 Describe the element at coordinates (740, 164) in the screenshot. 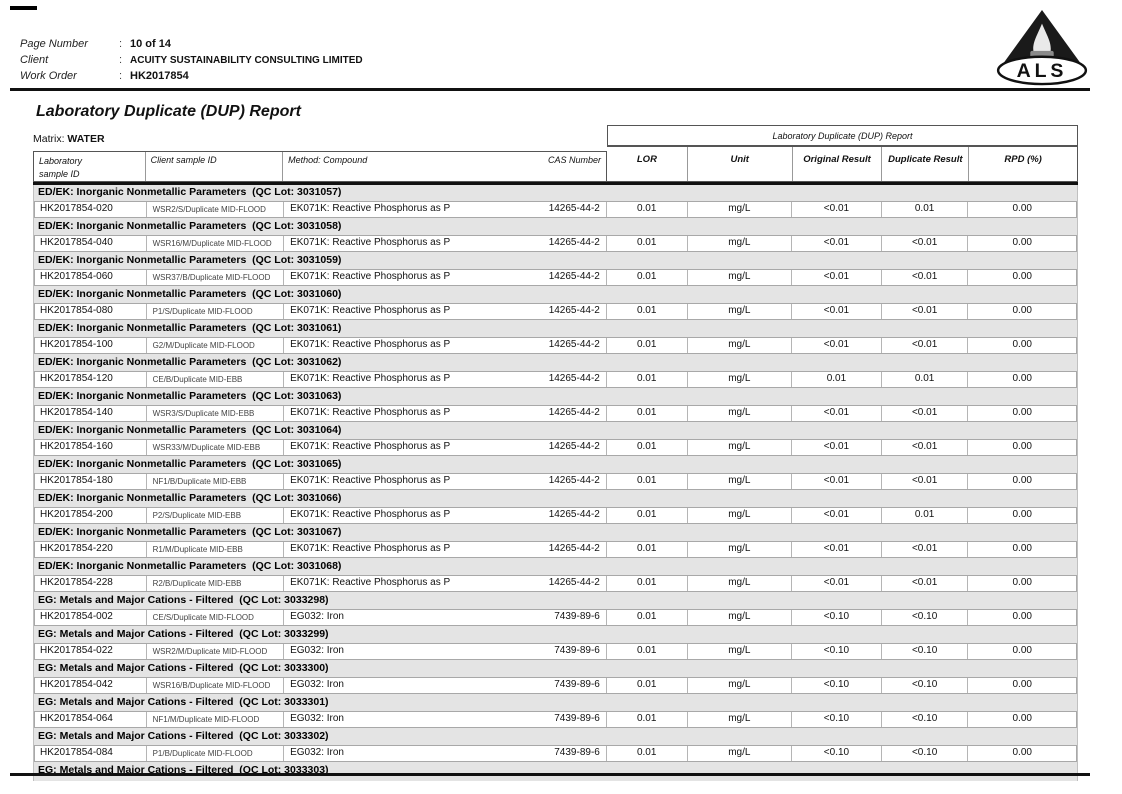

I see `col-unit: Unit` at that location.